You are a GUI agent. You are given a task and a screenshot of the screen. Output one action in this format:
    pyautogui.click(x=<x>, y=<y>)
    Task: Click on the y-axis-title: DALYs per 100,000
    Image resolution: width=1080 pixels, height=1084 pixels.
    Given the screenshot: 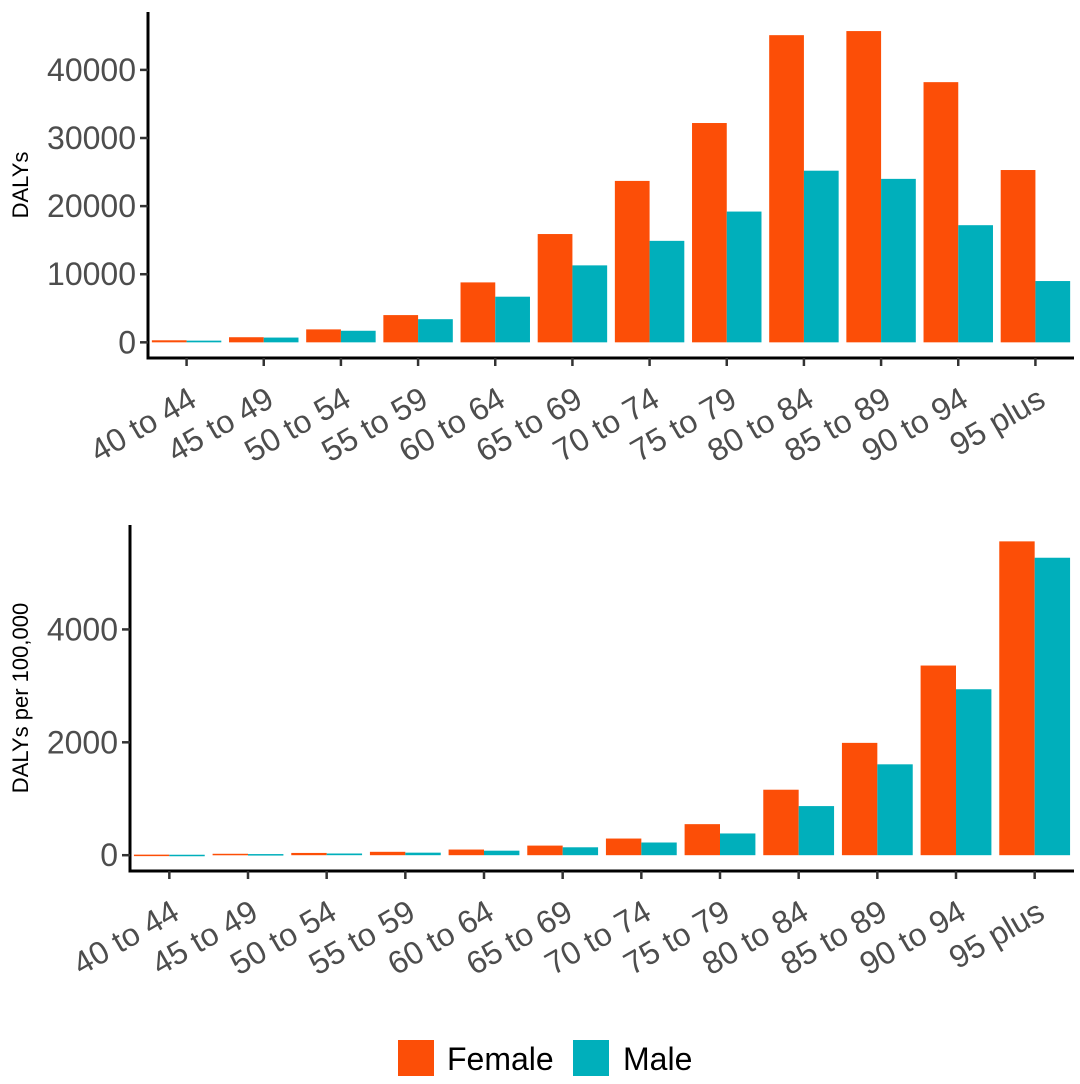 What is the action you would take?
    pyautogui.click(x=20, y=698)
    